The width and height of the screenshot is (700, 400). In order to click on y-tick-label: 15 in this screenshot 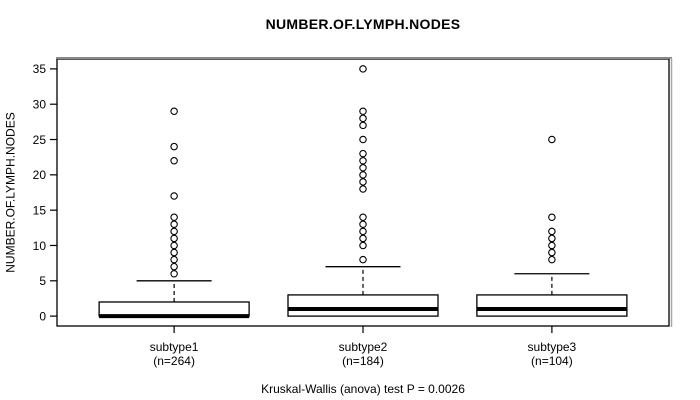, I will do `click(40, 210)`.